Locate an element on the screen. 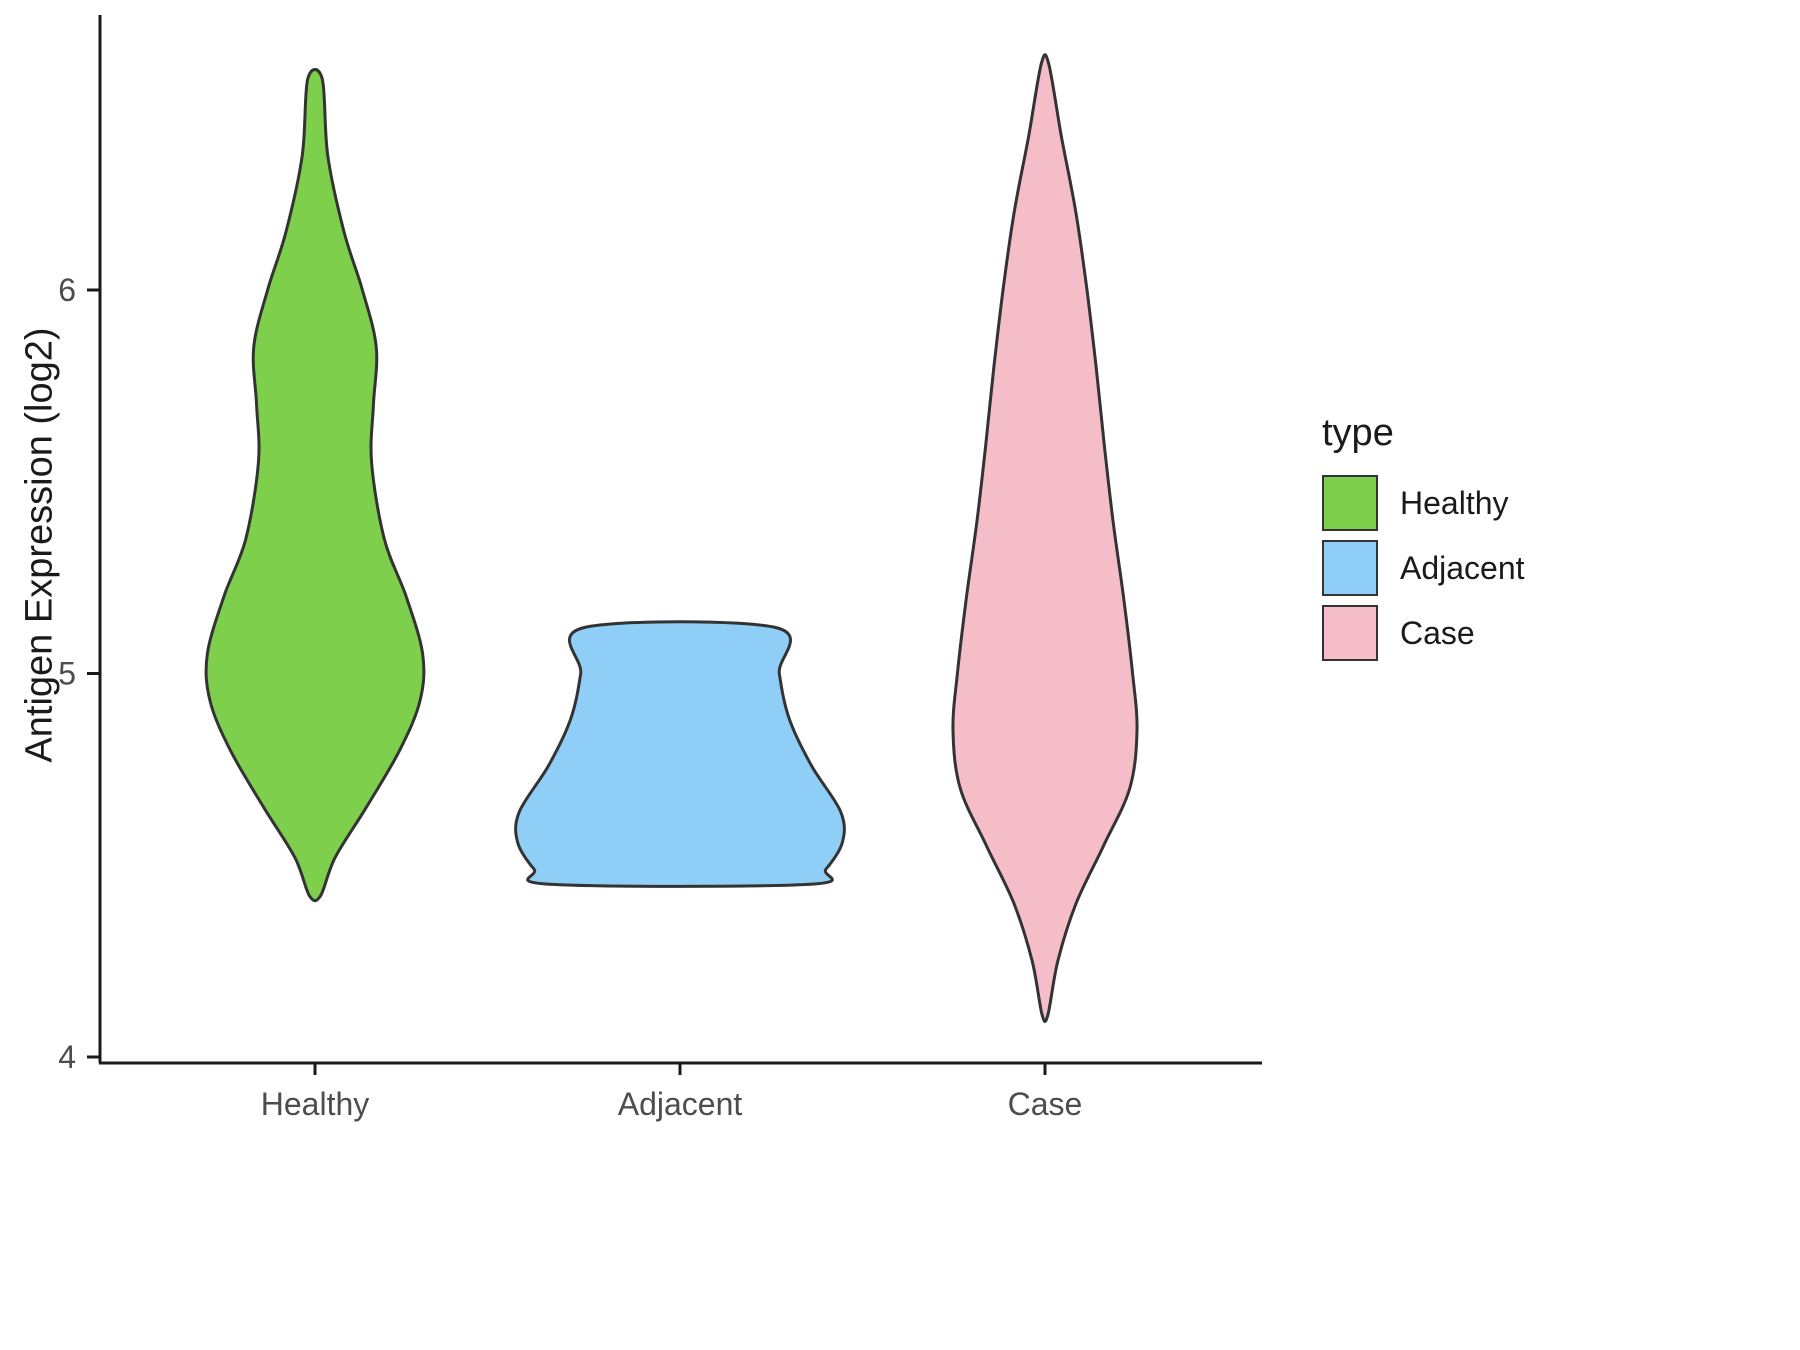  x-category-label-case: Case is located at coordinates (1045, 1104).